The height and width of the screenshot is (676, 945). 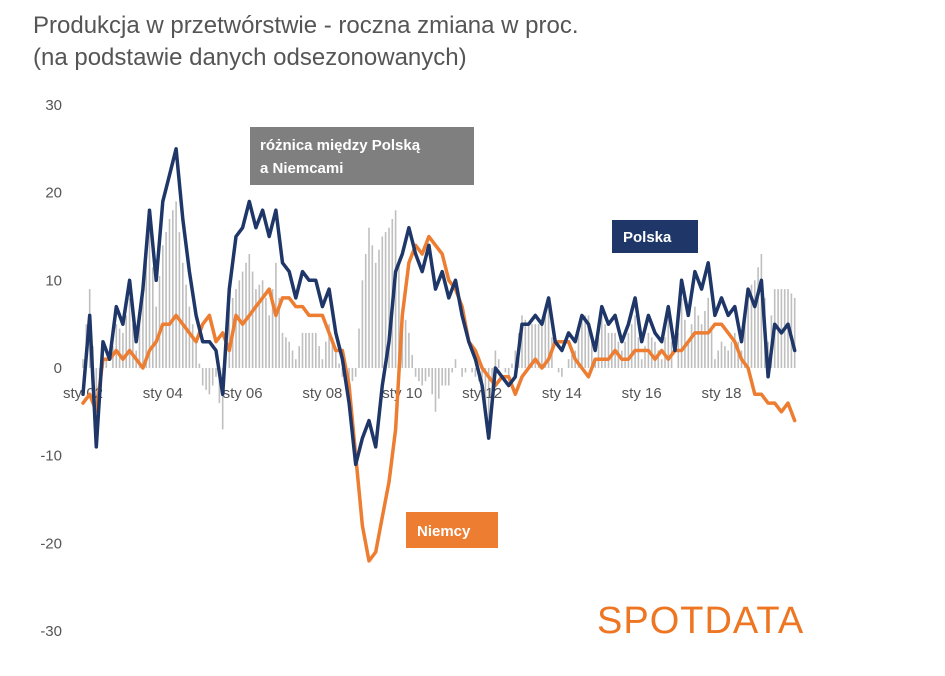 What do you see at coordinates (53, 105) in the screenshot?
I see `y-tick-label: 30` at bounding box center [53, 105].